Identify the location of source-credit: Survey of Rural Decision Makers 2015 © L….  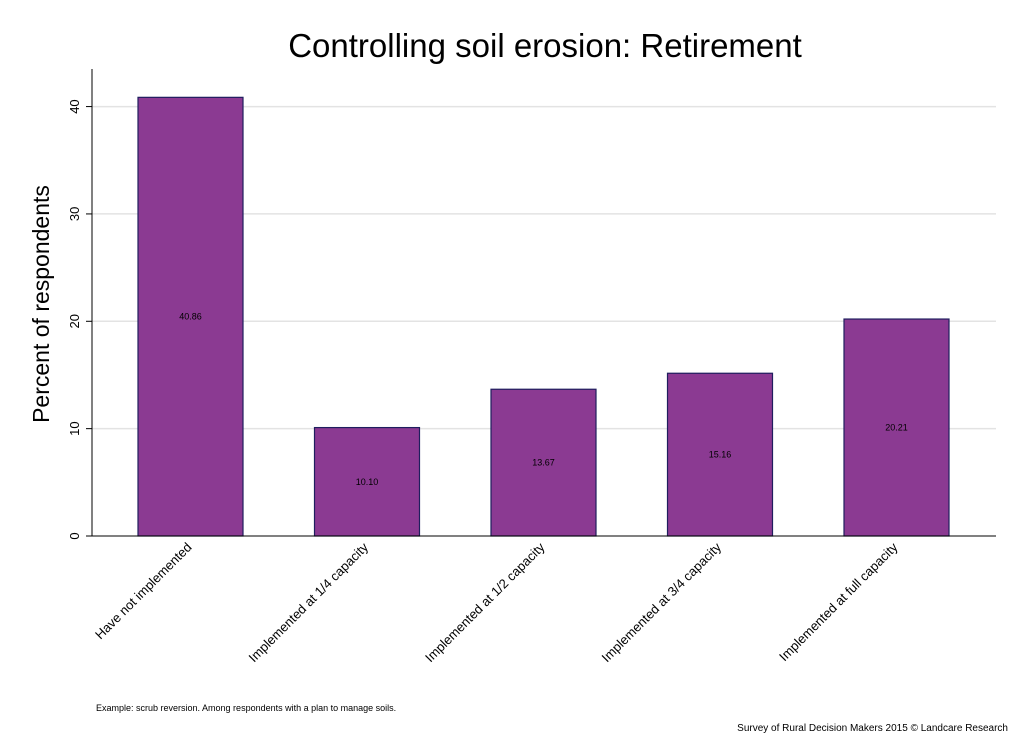
(872, 728).